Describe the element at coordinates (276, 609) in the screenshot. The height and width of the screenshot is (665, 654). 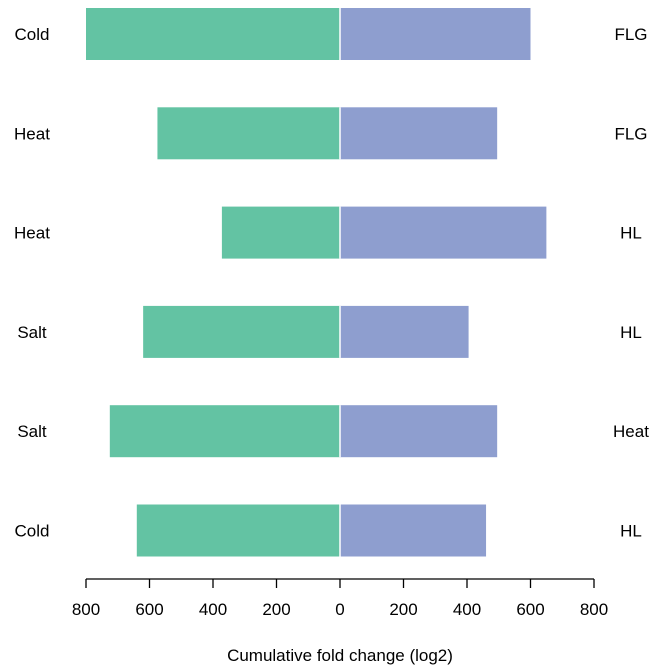
I see `x-tick-label-3: 200` at that location.